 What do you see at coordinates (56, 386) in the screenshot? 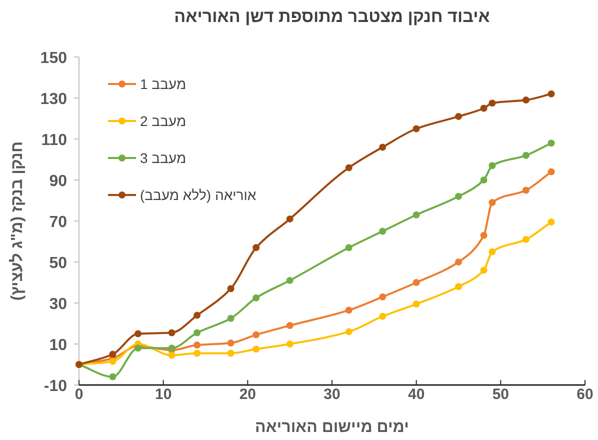
I see `y-tick-label: -10` at bounding box center [56, 386].